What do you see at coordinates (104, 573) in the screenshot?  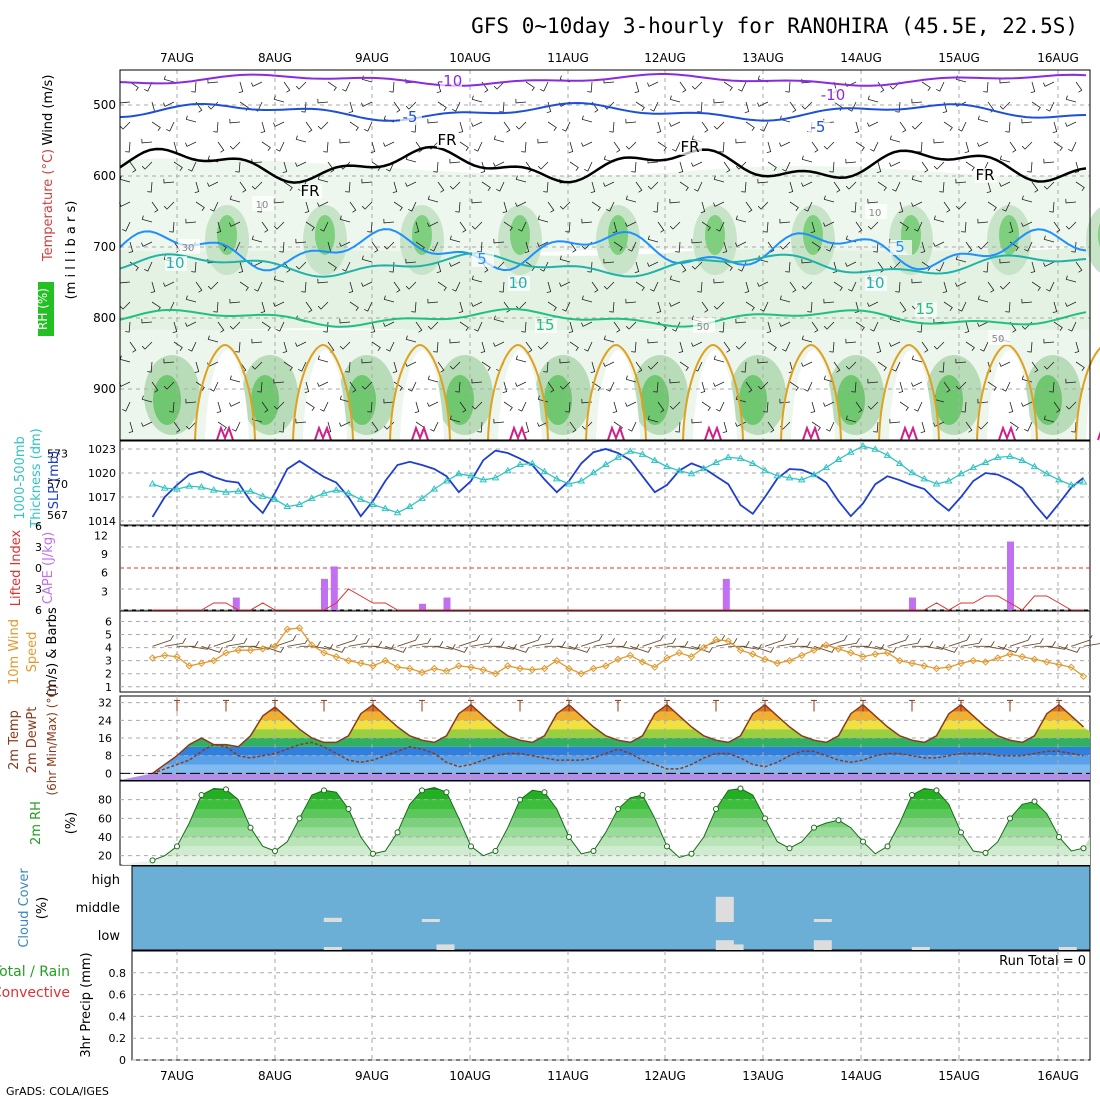 I see `cape-tick-label: 6` at bounding box center [104, 573].